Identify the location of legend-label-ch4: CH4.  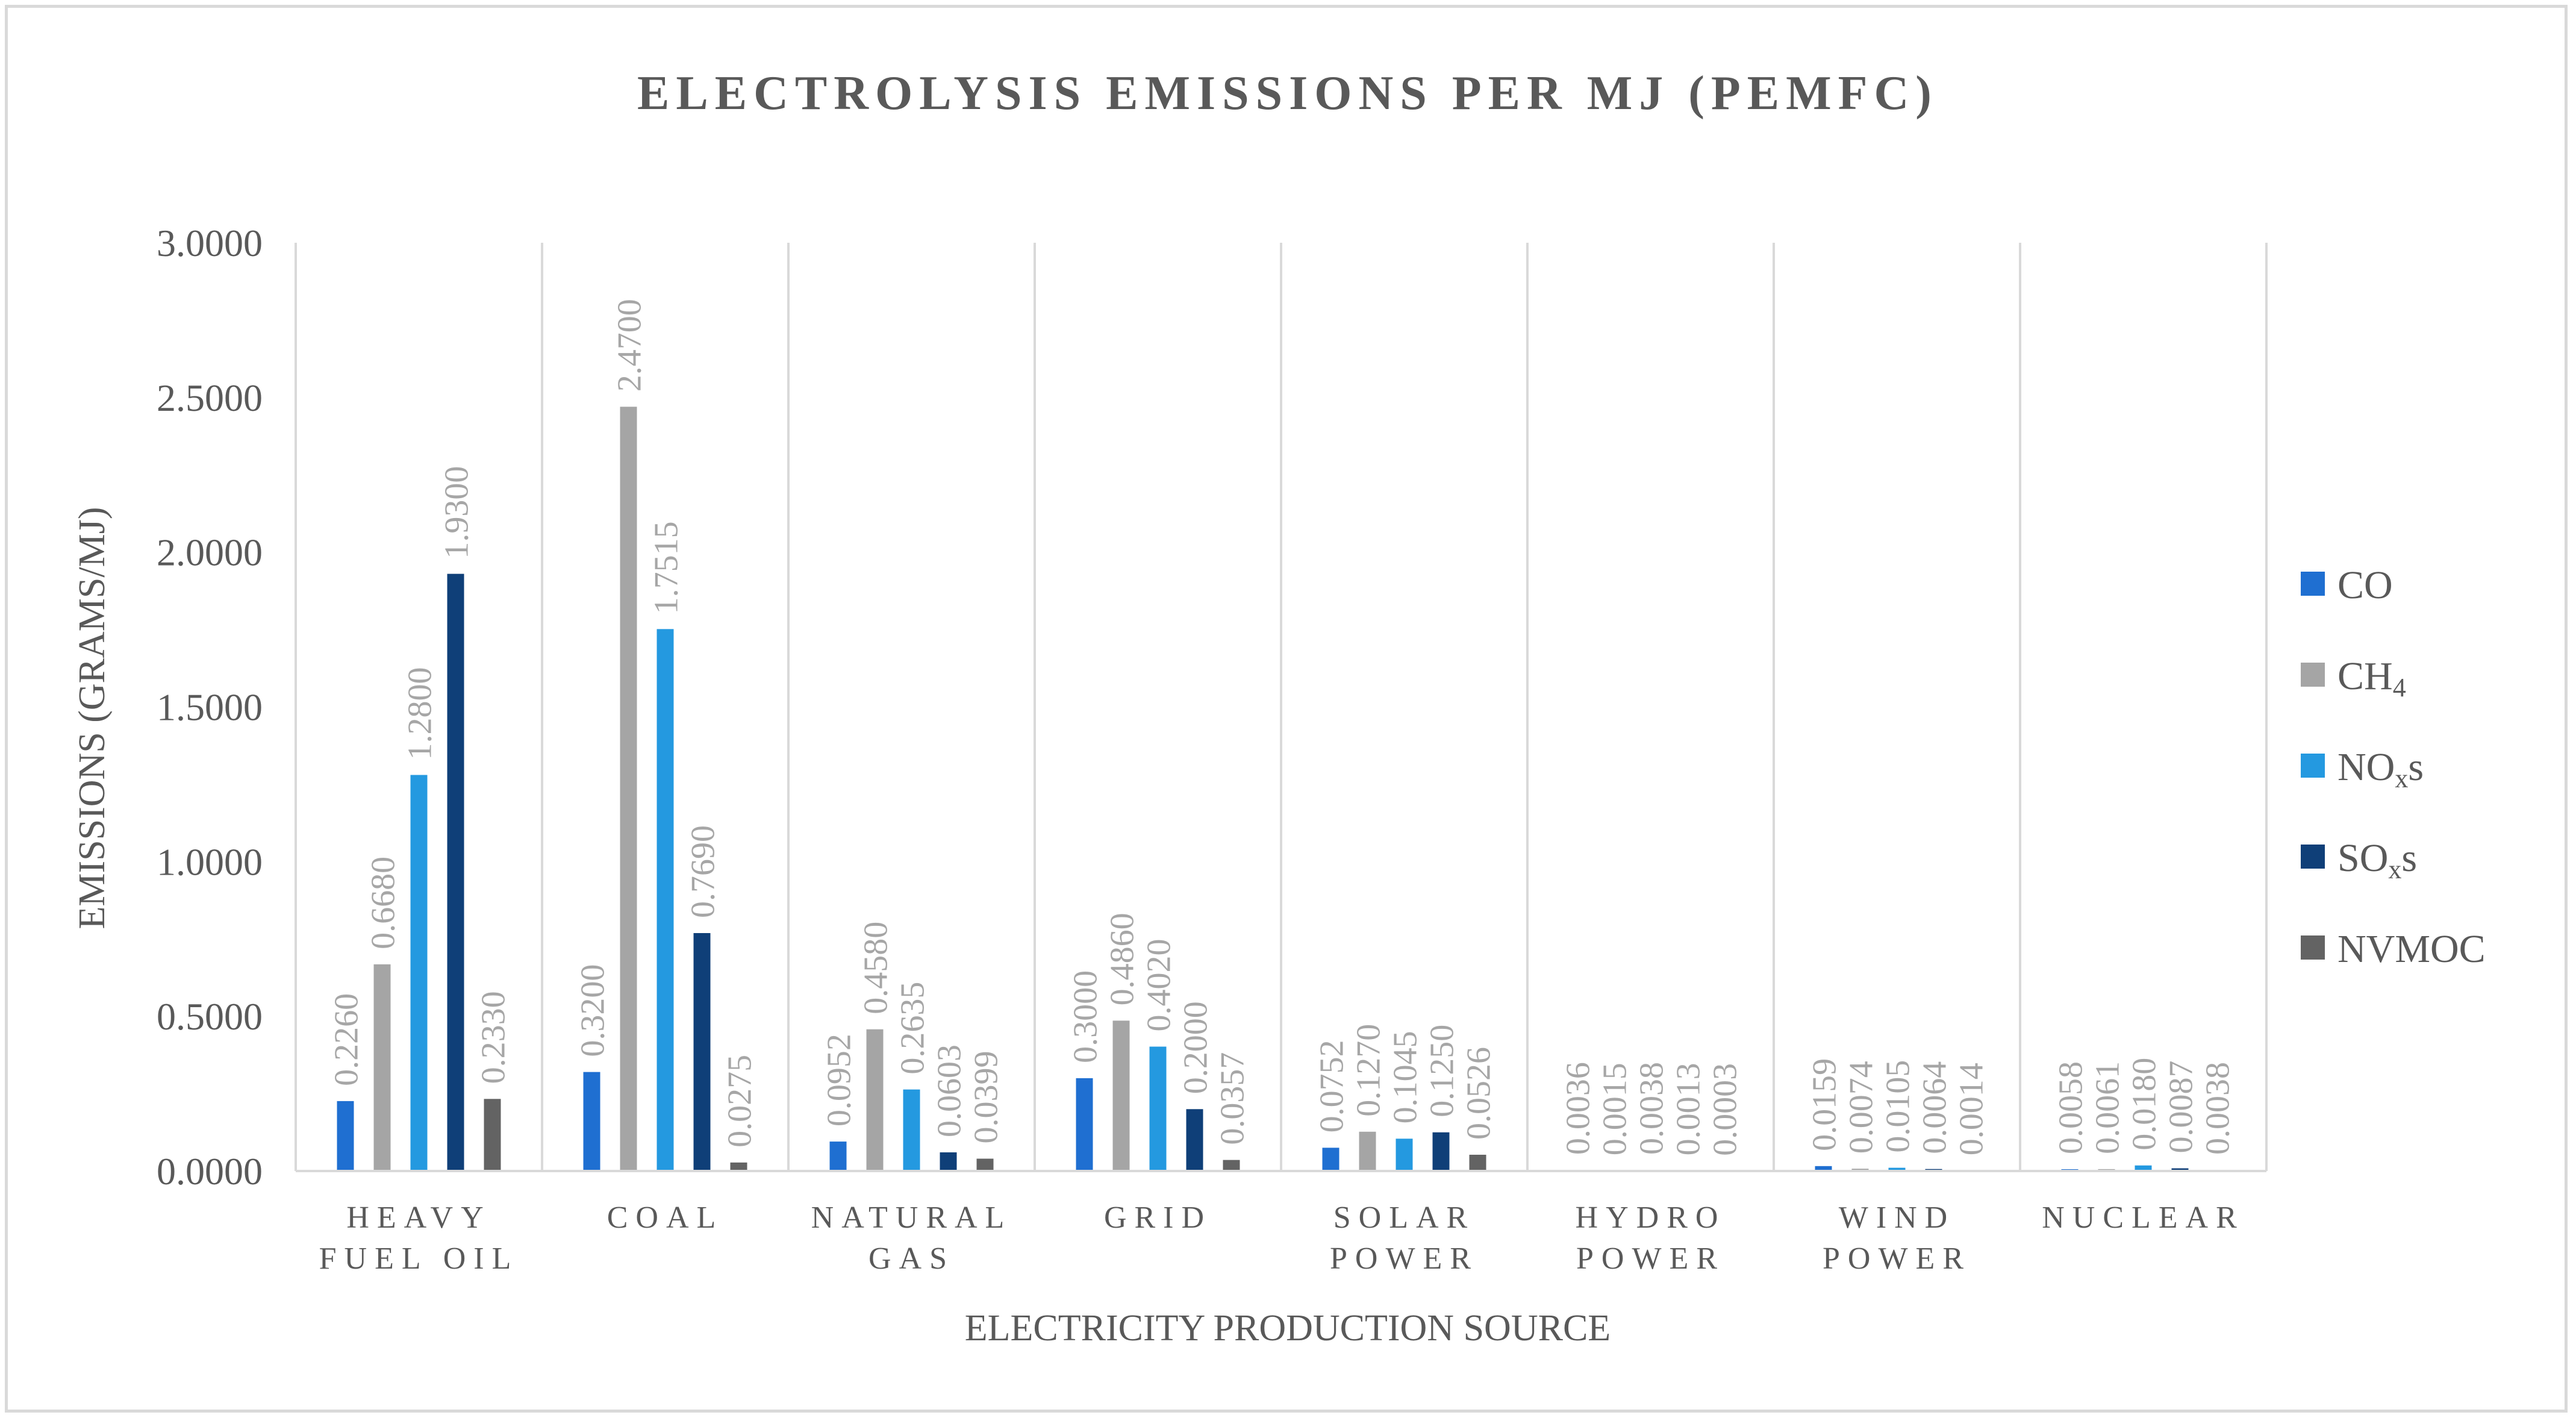
(2371, 678).